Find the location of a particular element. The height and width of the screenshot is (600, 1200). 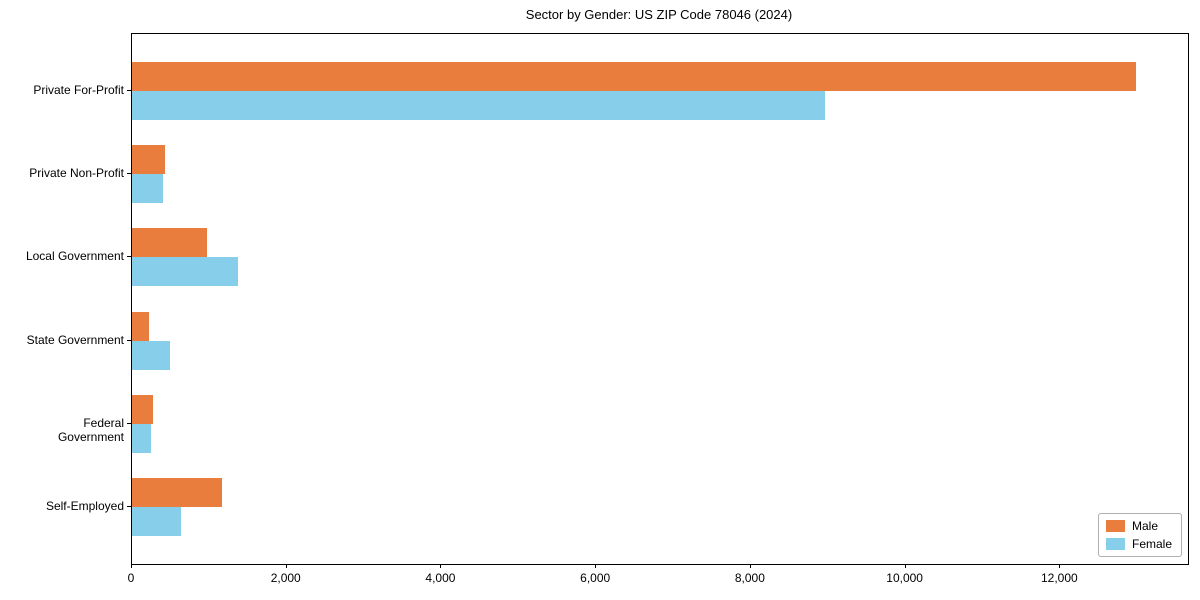

x-tick-label: 2,000 is located at coordinates (285, 578).